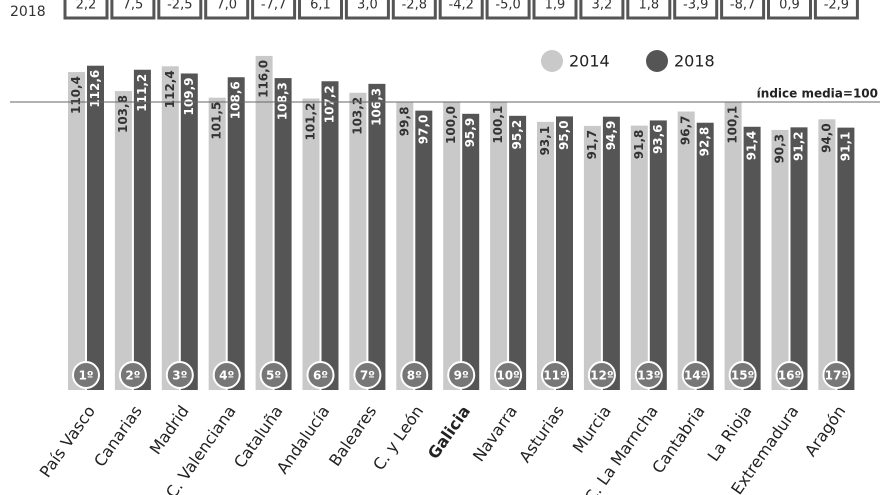 This screenshot has width=880, height=495. I want to click on value-label: 107,2, so click(330, 104).